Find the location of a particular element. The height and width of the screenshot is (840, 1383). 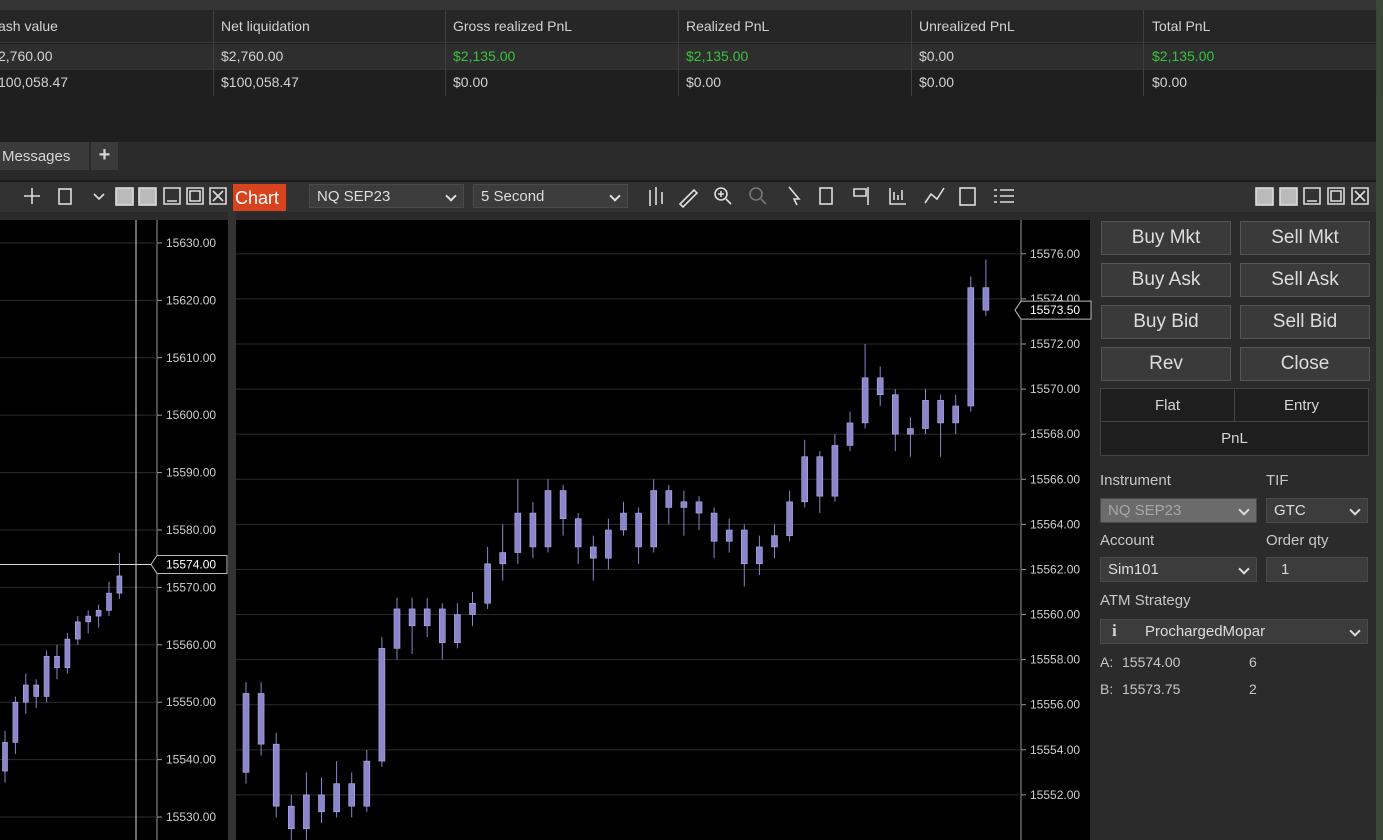

atm-label: ATM Strategy is located at coordinates (1145, 600).